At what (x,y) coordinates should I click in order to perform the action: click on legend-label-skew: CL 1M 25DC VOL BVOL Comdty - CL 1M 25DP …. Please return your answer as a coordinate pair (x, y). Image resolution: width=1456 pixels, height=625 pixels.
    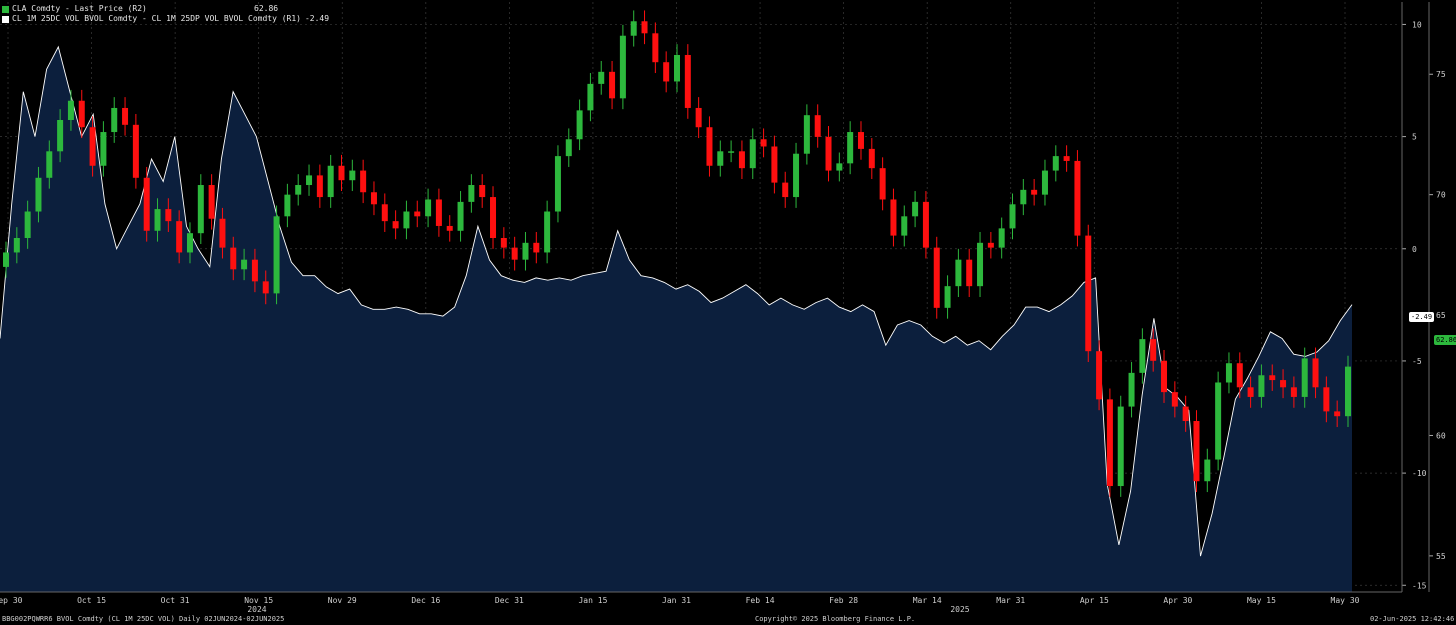
    Looking at the image, I should click on (156, 18).